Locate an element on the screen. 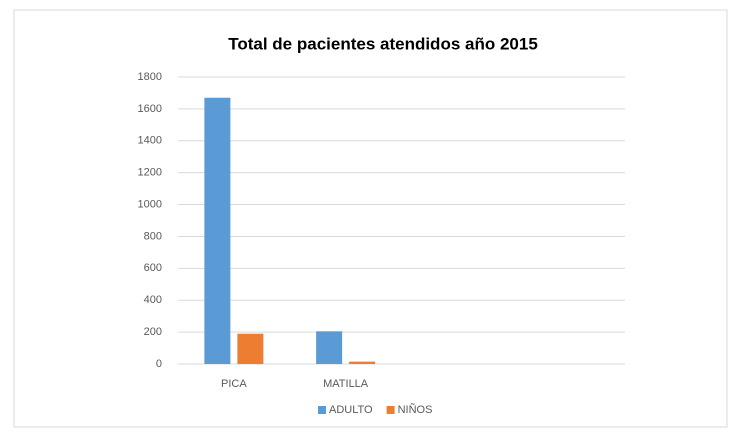 This screenshot has width=742, height=437. legend-label: NIÑOS is located at coordinates (415, 409).